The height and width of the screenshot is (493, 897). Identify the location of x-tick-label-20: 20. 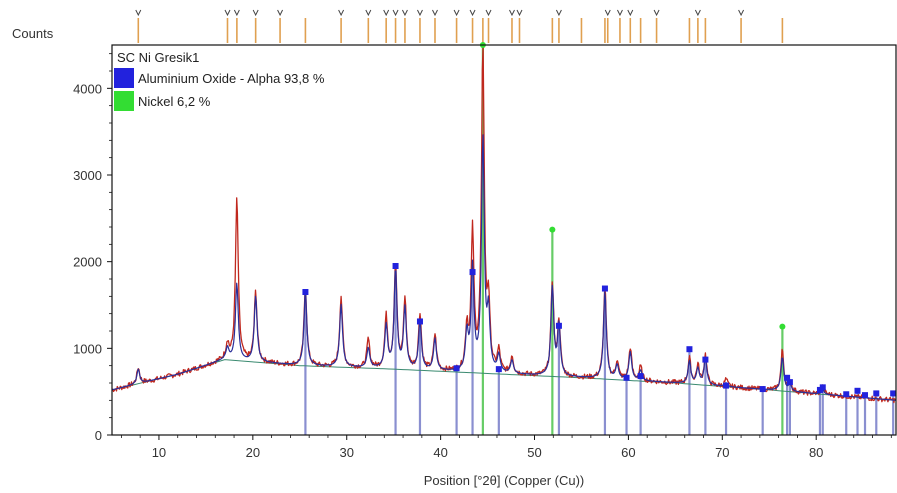
(253, 452).